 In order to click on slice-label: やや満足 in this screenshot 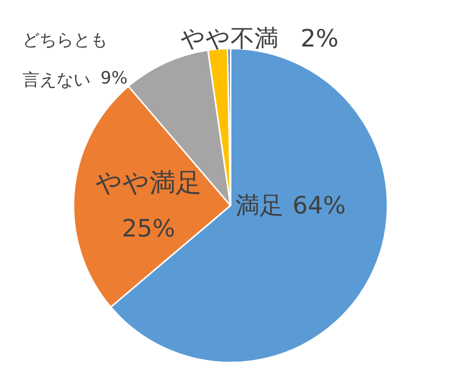, I will do `click(149, 183)`.